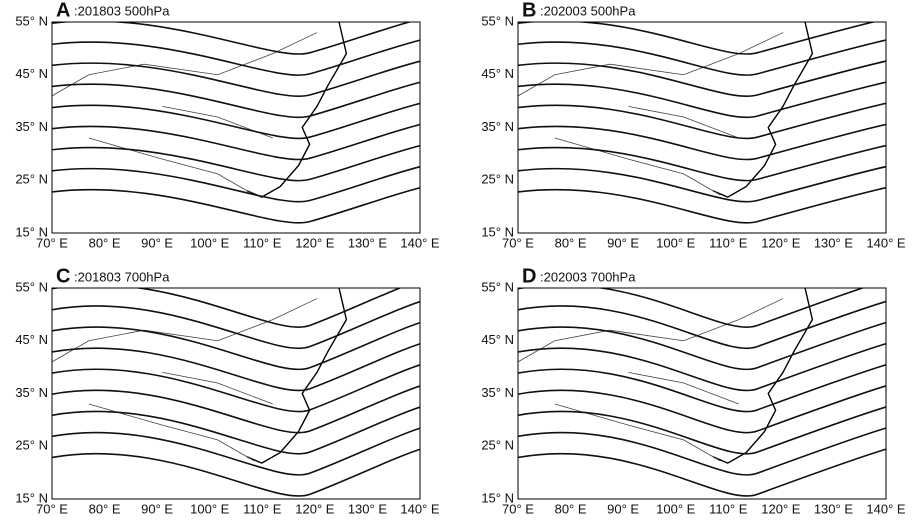 The height and width of the screenshot is (527, 913). Describe the element at coordinates (122, 276) in the screenshot. I see `panel-title: :201803 700hPa` at that location.